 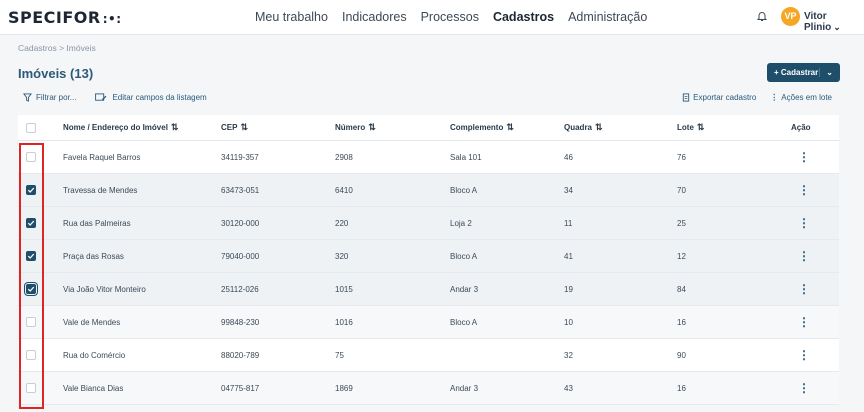 What do you see at coordinates (344, 388) in the screenshot?
I see `cell-number: 1869` at bounding box center [344, 388].